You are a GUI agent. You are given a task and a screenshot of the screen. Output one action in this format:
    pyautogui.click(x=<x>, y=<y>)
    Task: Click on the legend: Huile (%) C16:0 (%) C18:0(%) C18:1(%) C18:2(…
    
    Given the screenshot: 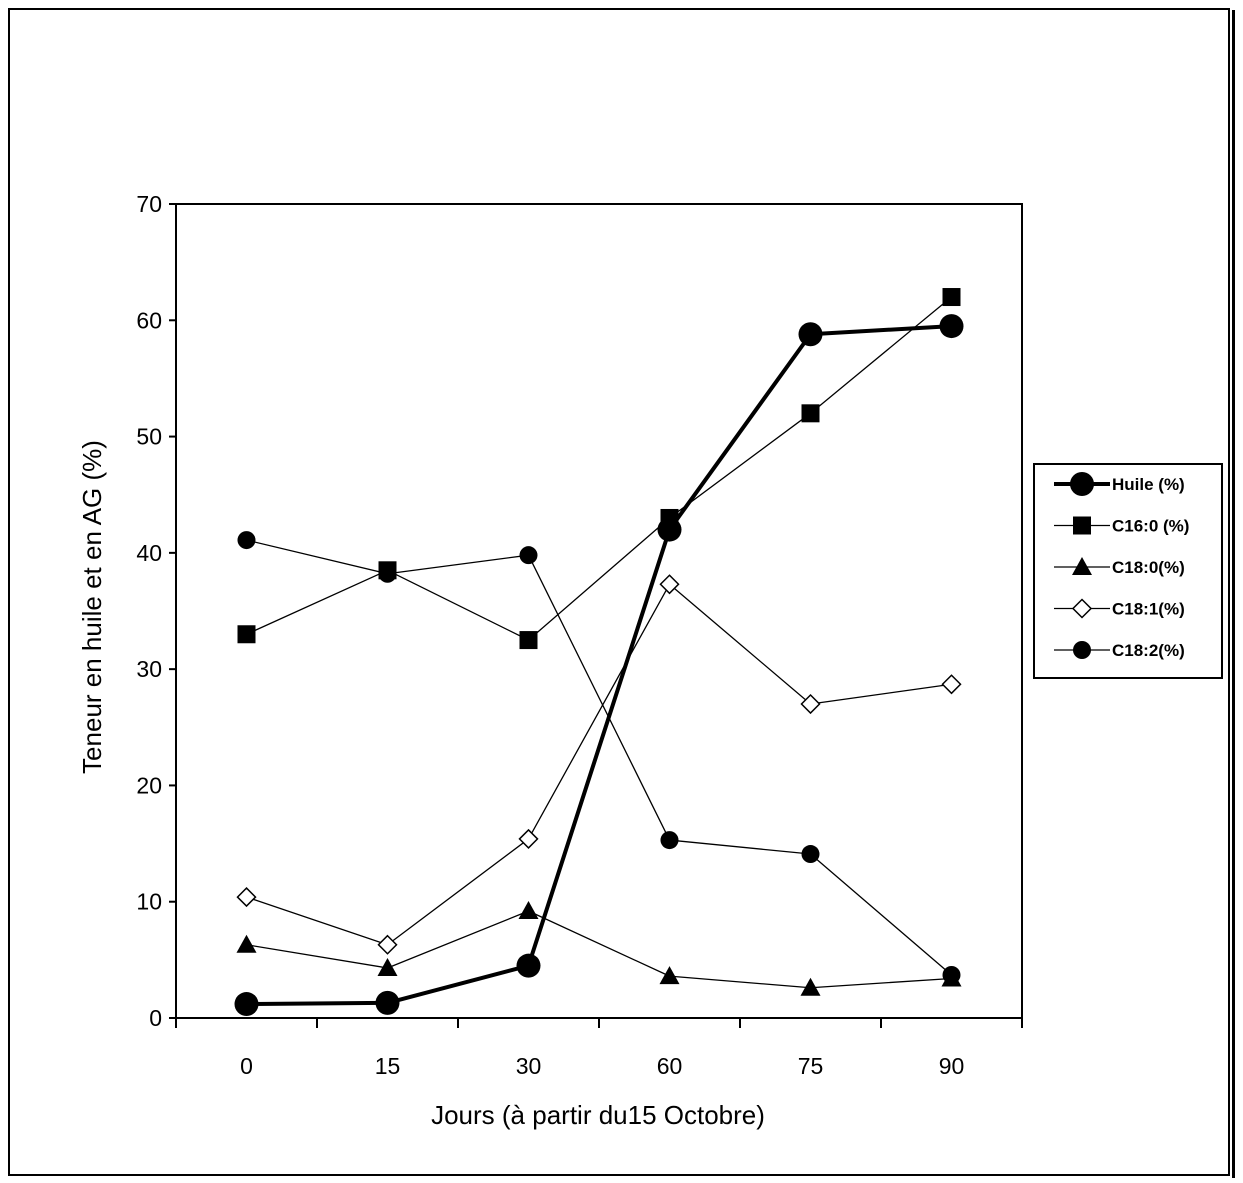 What is the action you would take?
    pyautogui.click(x=1128, y=571)
    